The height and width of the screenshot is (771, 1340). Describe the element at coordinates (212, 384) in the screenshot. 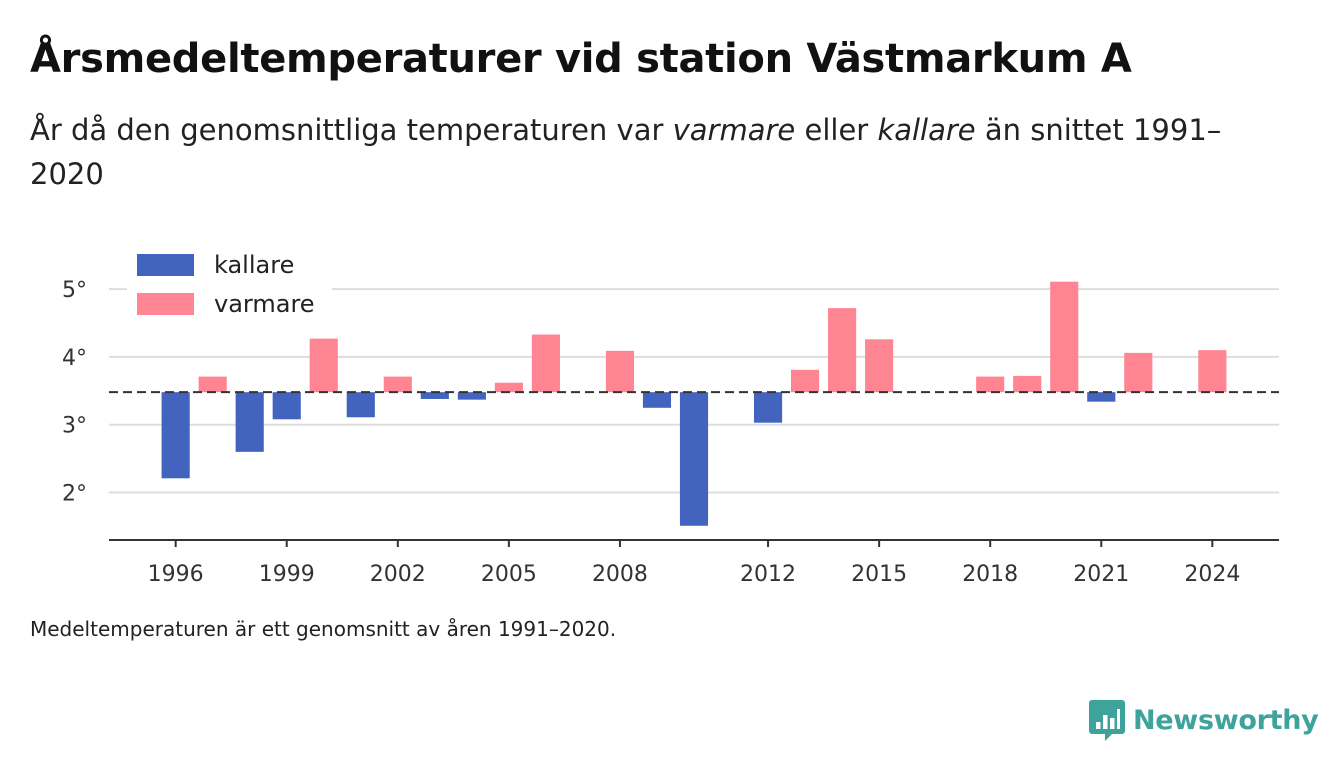

I see `bar-1997` at that location.